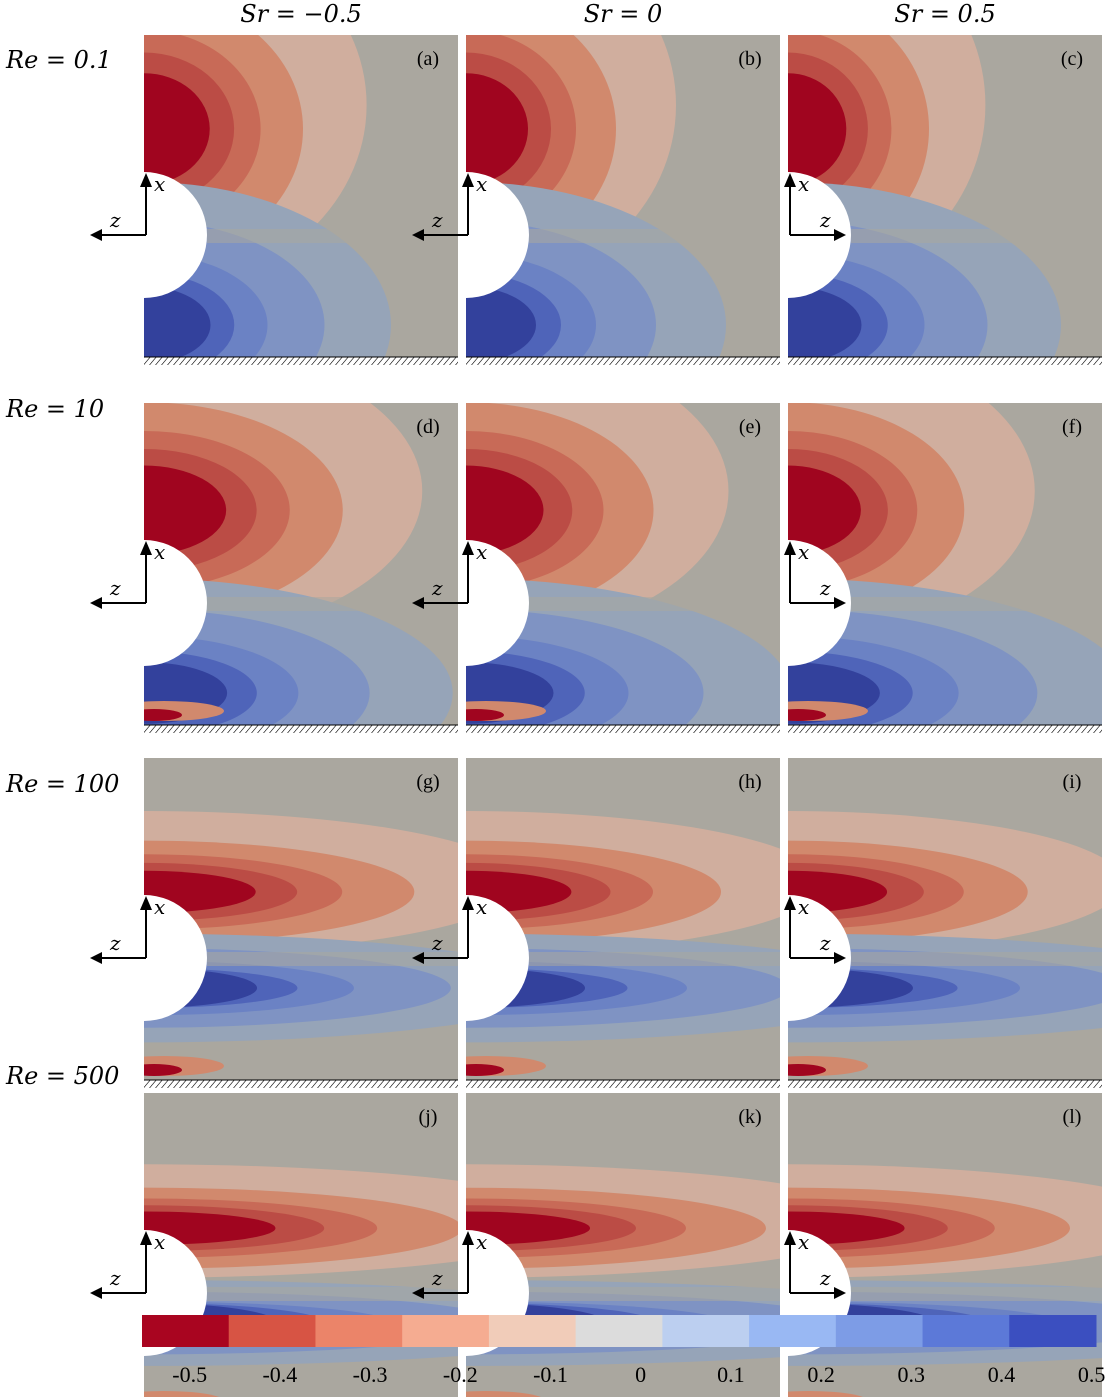 This screenshot has height=1397, width=1106. I want to click on colorbar-tick-10: 0.5, so click(1091, 1374).